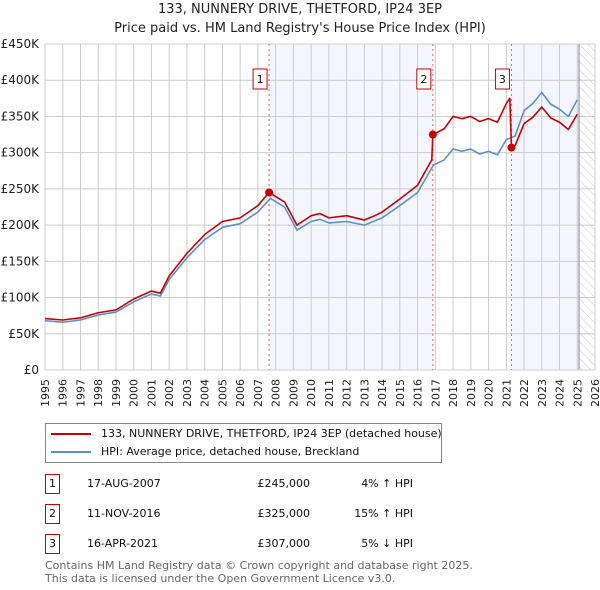 Image resolution: width=600 pixels, height=590 pixels. What do you see at coordinates (276, 393) in the screenshot?
I see `x-tick-label: 2008` at bounding box center [276, 393].